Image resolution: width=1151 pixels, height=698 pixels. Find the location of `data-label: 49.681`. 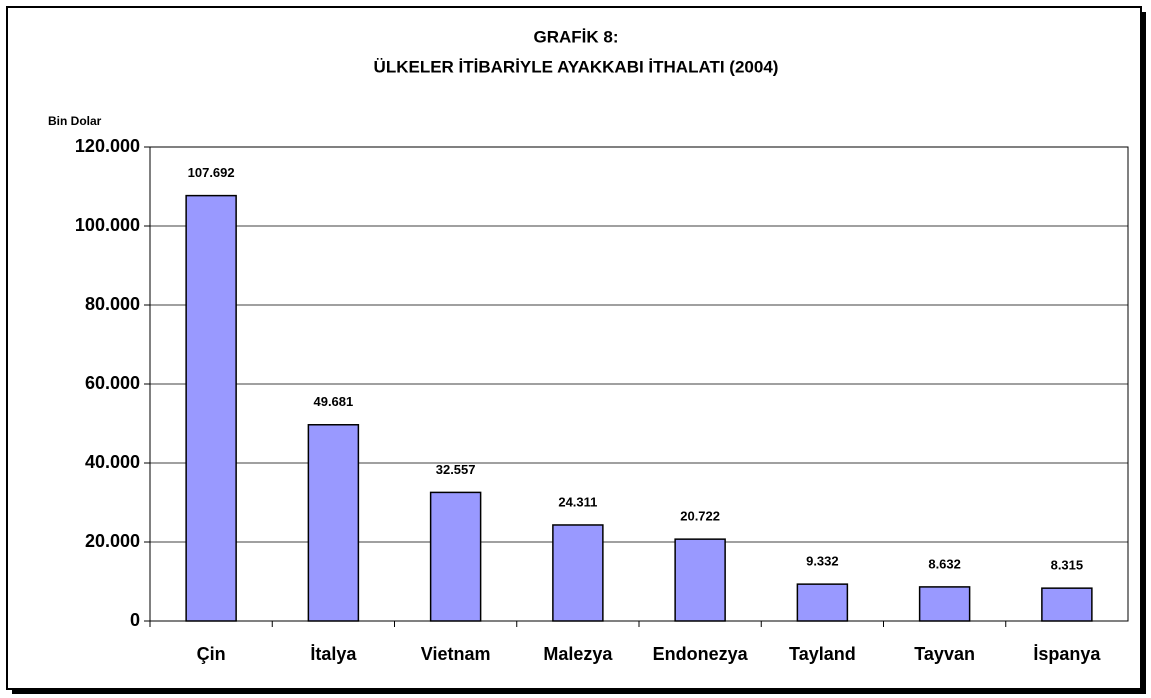

data-label: 49.681 is located at coordinates (333, 401).